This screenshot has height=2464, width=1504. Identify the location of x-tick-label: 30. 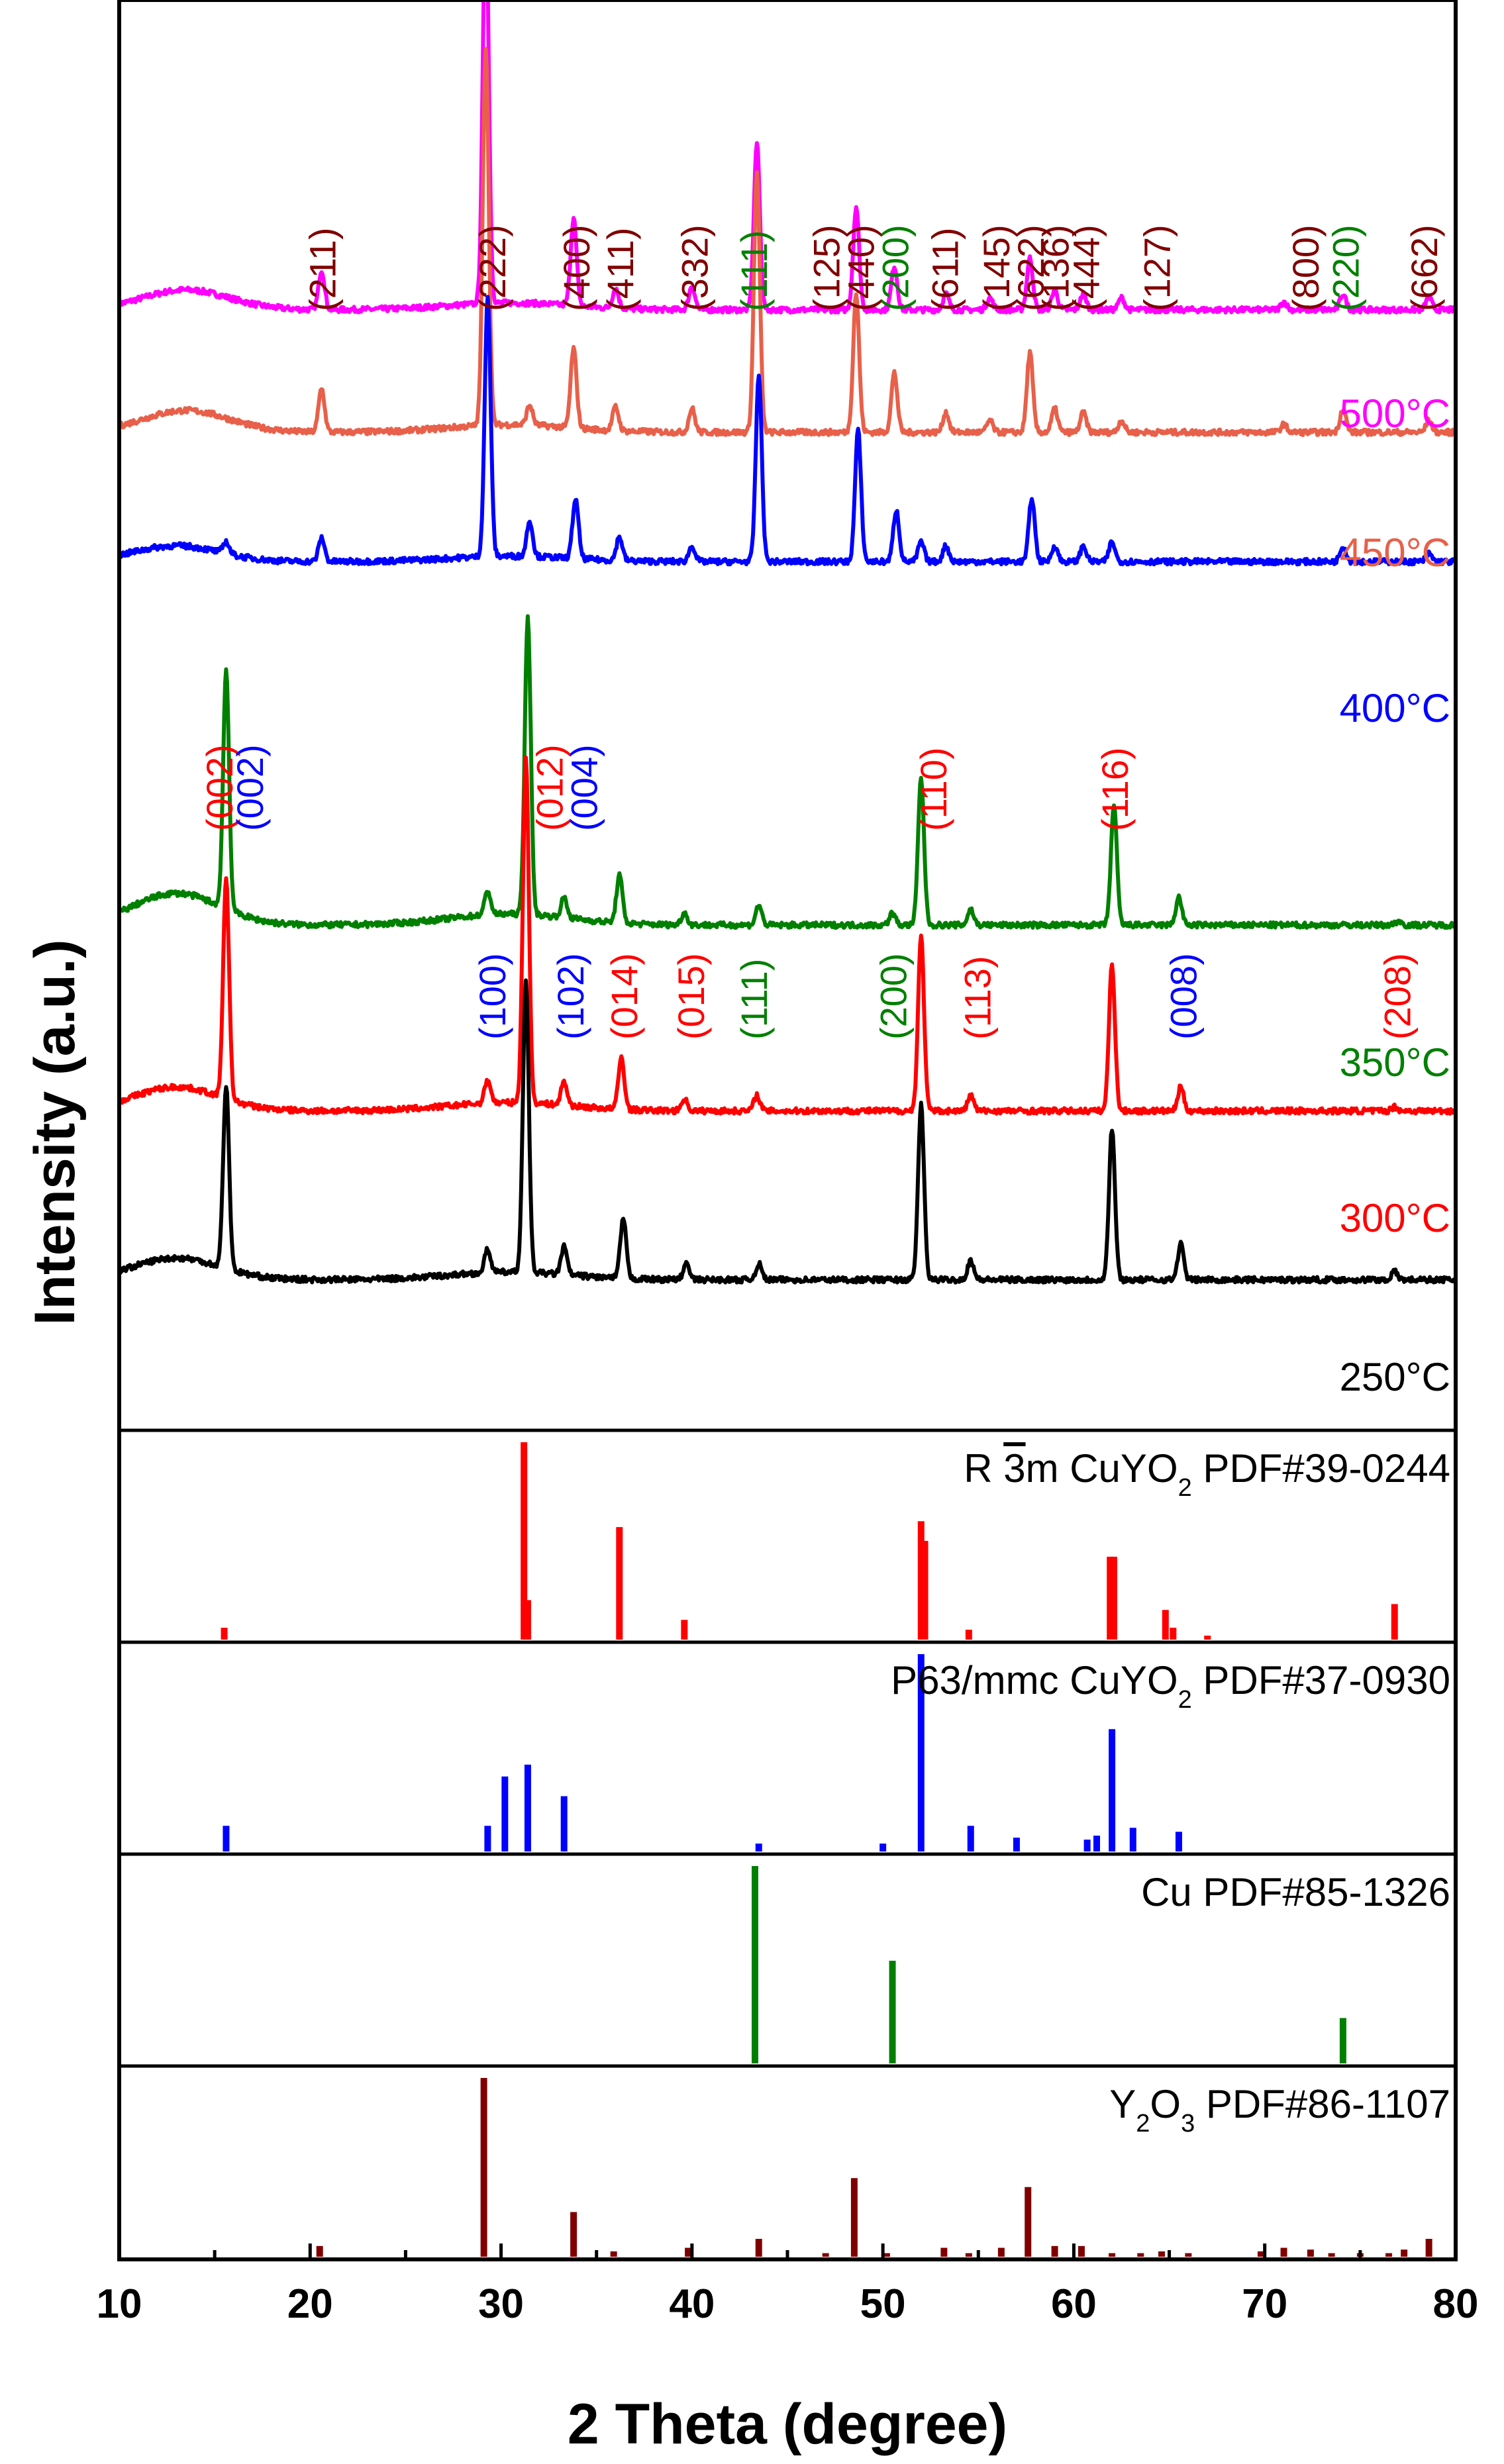
(501, 2304).